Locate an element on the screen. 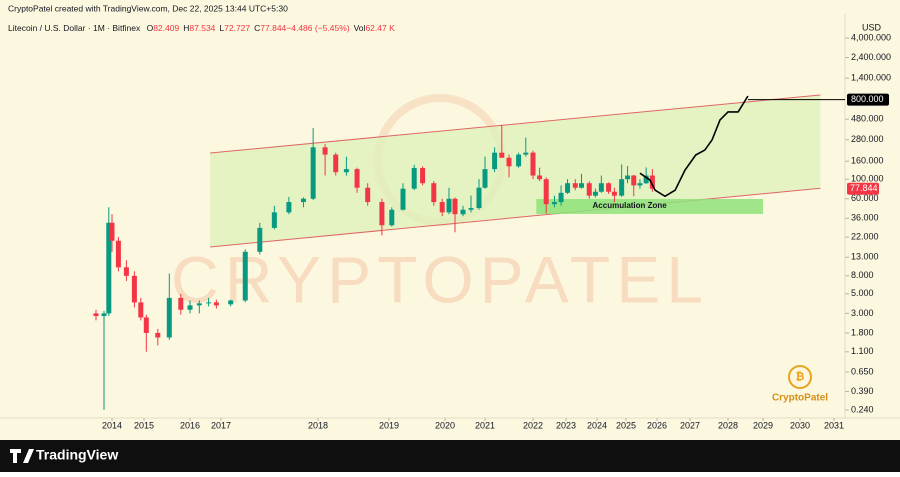 This screenshot has width=900, height=477. channel-upper is located at coordinates (515, 124).